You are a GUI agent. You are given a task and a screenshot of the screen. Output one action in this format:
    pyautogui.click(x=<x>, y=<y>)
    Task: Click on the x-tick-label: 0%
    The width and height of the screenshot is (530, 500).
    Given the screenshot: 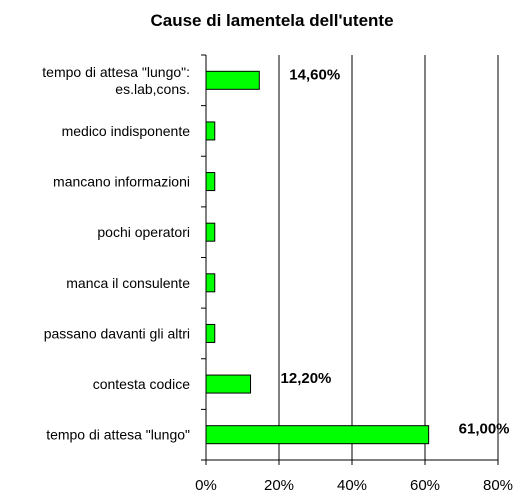 What is the action you would take?
    pyautogui.click(x=206, y=485)
    